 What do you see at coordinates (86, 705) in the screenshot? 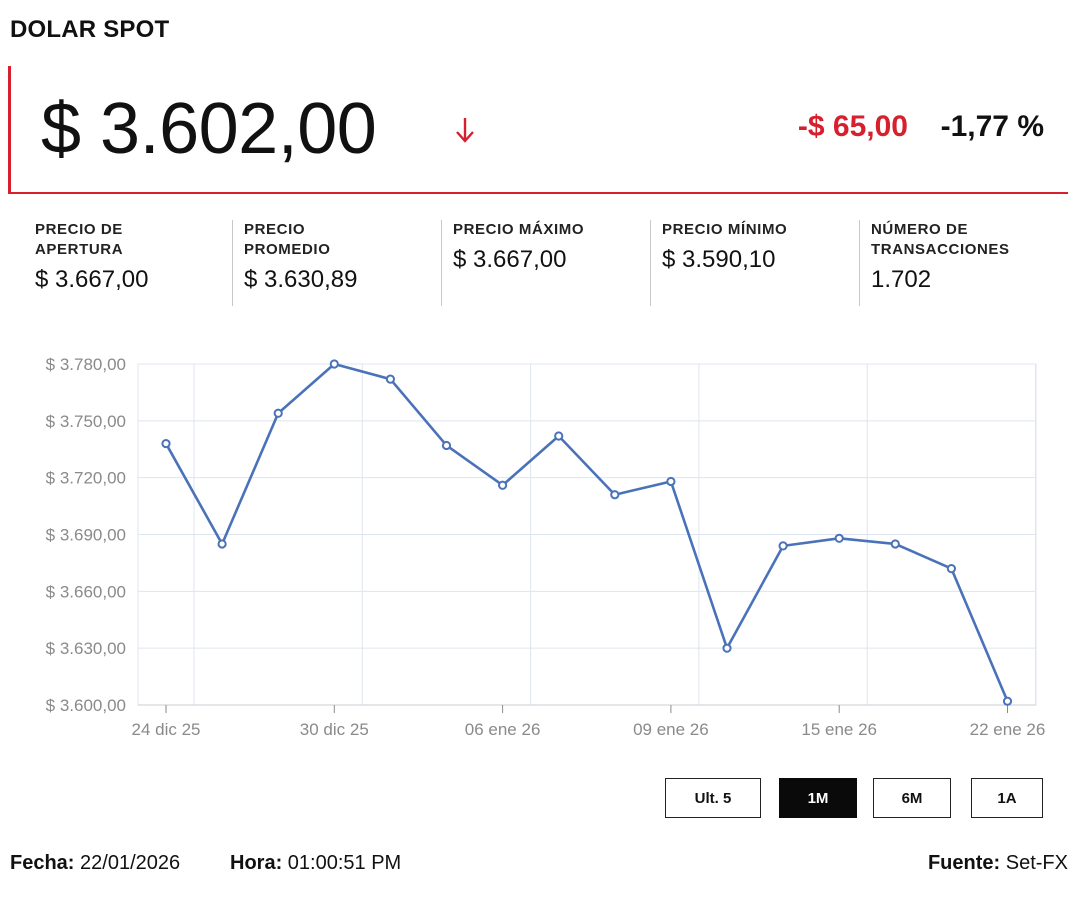
I see `y-tick-label: $ 3.600,00` at bounding box center [86, 705].